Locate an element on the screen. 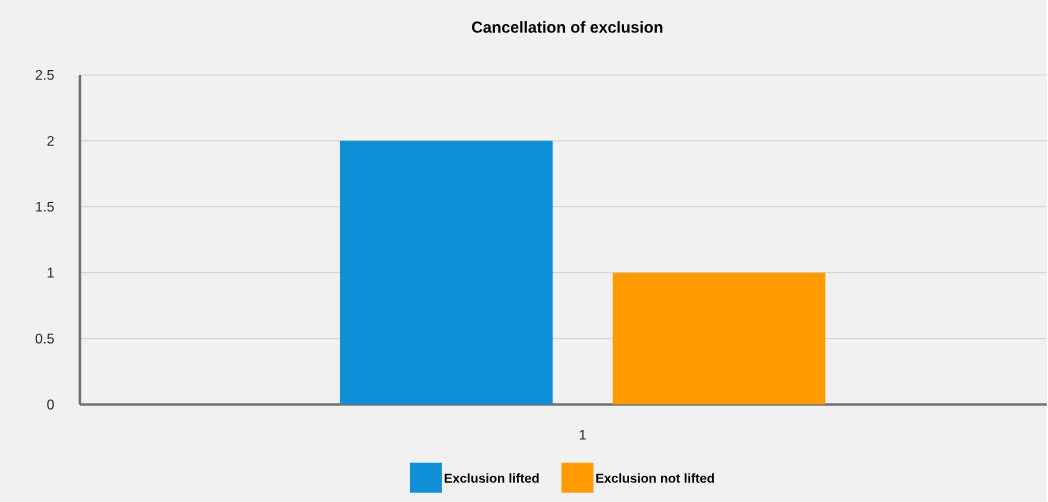 Image resolution: width=1048 pixels, height=502 pixels. chart-title: Cancellation of exclusion is located at coordinates (567, 26).